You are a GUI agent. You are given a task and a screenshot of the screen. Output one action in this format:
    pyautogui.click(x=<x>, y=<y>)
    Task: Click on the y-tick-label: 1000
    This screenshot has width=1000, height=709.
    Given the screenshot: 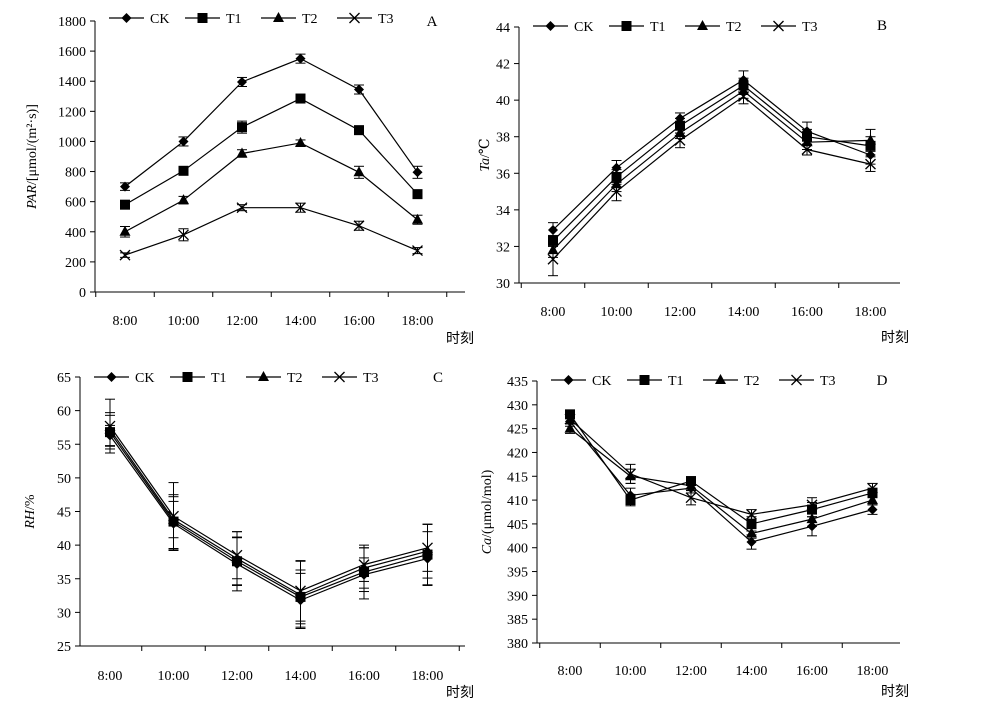 What is the action you would take?
    pyautogui.click(x=72, y=142)
    